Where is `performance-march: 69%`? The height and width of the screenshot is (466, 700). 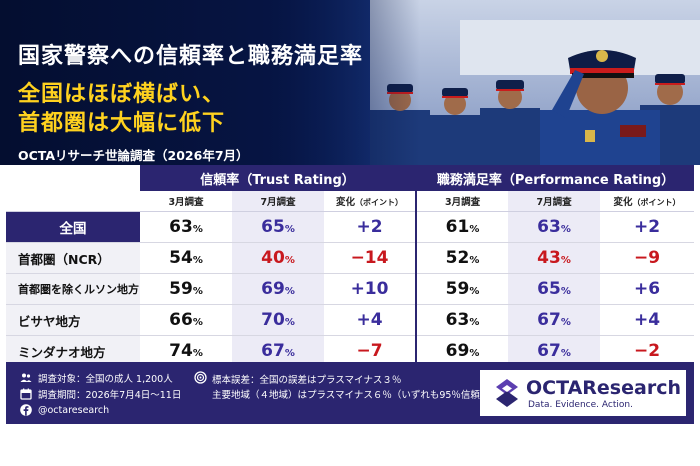 performance-march: 69% is located at coordinates (462, 351).